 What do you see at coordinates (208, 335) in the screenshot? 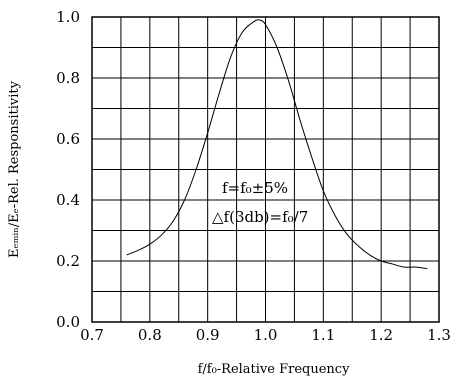
I see `x-tick-label: 0.9` at bounding box center [208, 335].